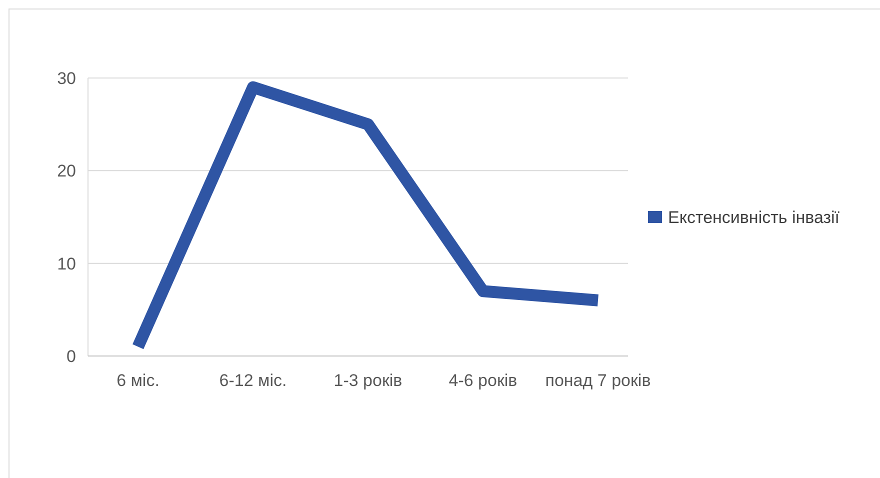  Describe the element at coordinates (66, 264) in the screenshot. I see `y-tick-label: 10` at that location.